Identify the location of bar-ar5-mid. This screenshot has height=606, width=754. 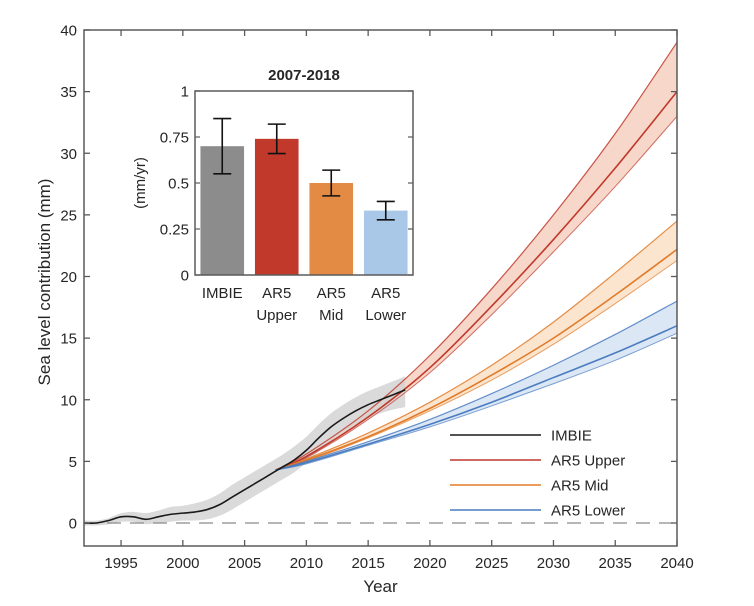
(331, 229).